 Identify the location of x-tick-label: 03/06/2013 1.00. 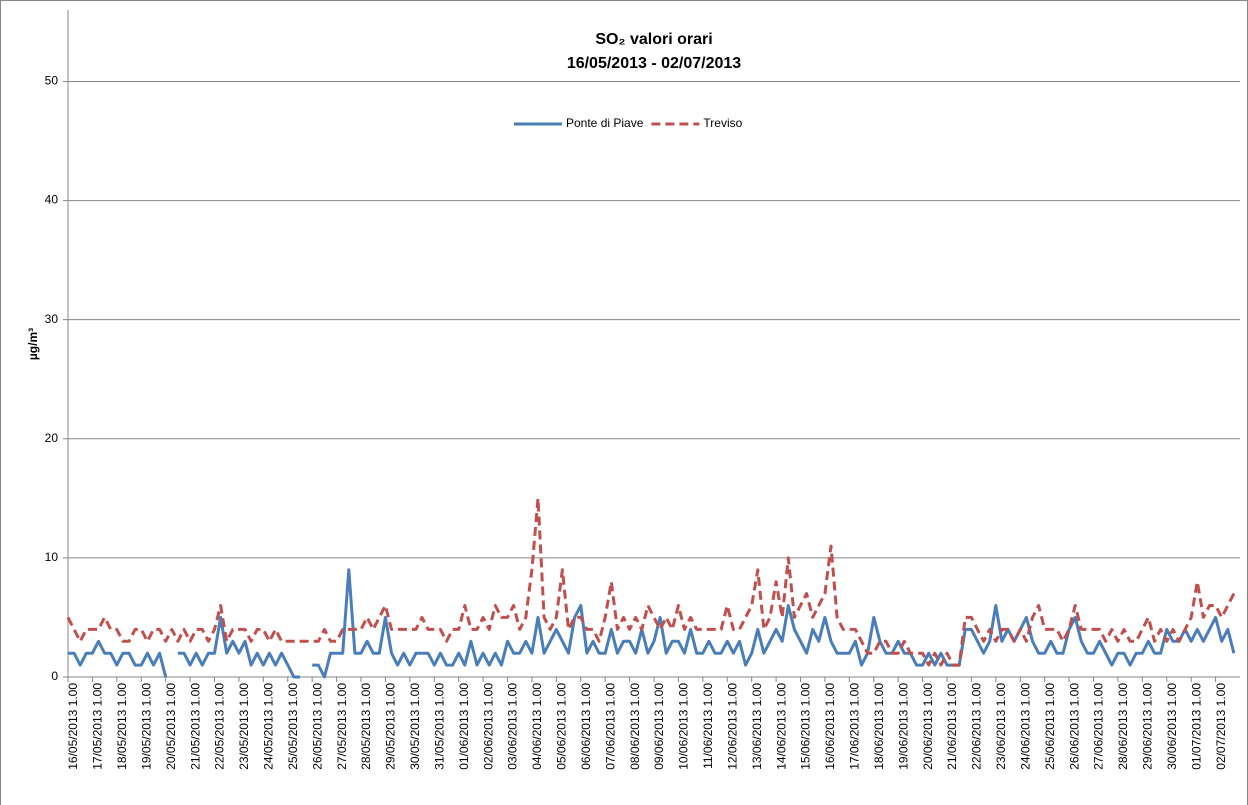
(513, 726).